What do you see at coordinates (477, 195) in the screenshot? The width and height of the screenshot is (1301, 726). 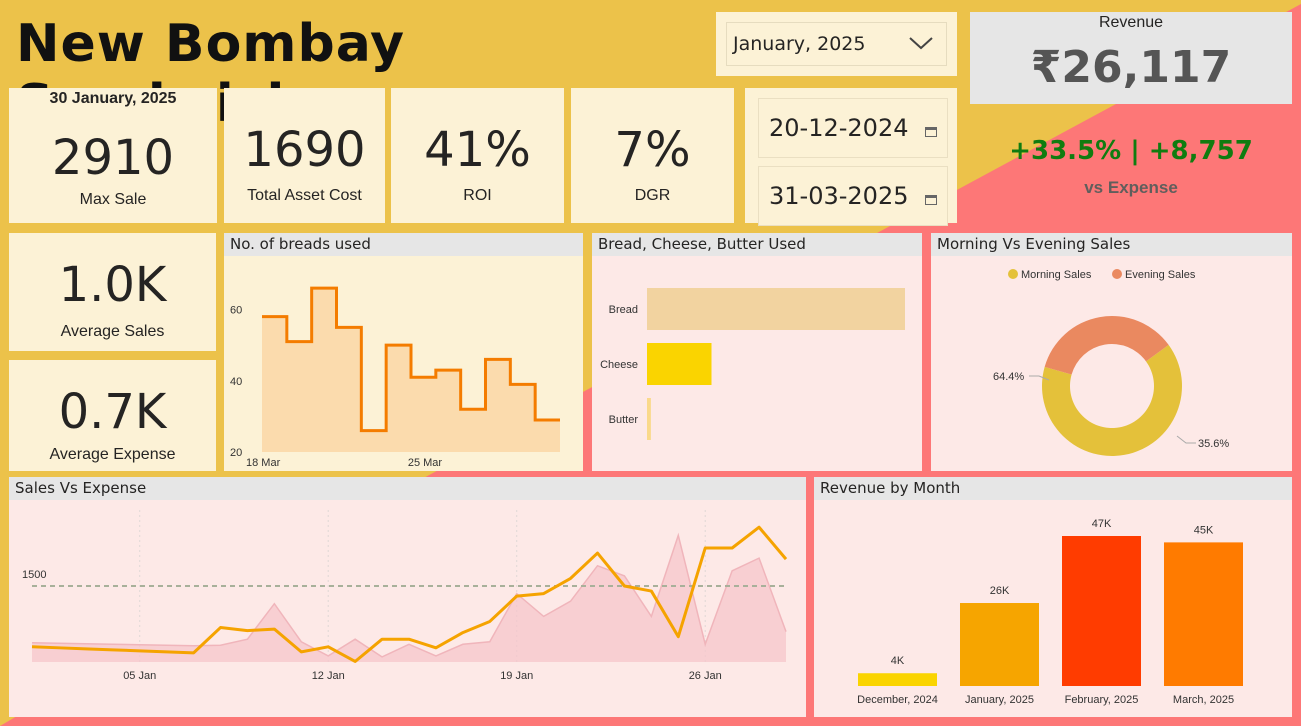 I see `roi-label: ROI` at bounding box center [477, 195].